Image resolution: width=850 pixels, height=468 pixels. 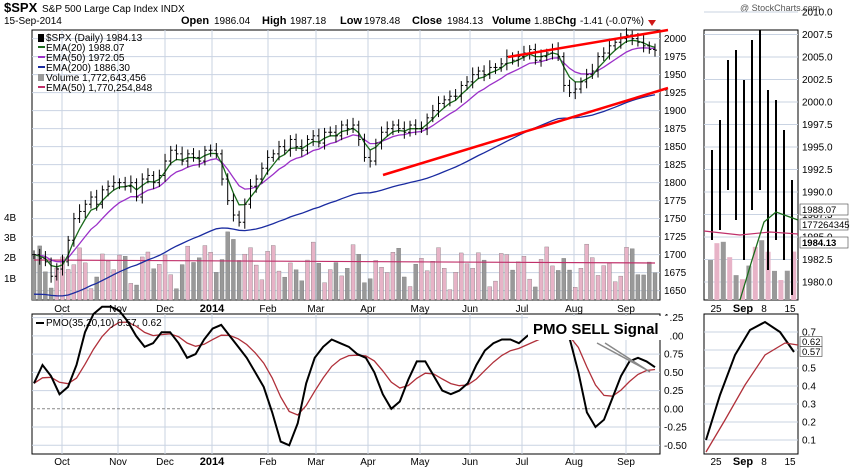 I want to click on y-tick-label: 1975, so click(x=675, y=57).